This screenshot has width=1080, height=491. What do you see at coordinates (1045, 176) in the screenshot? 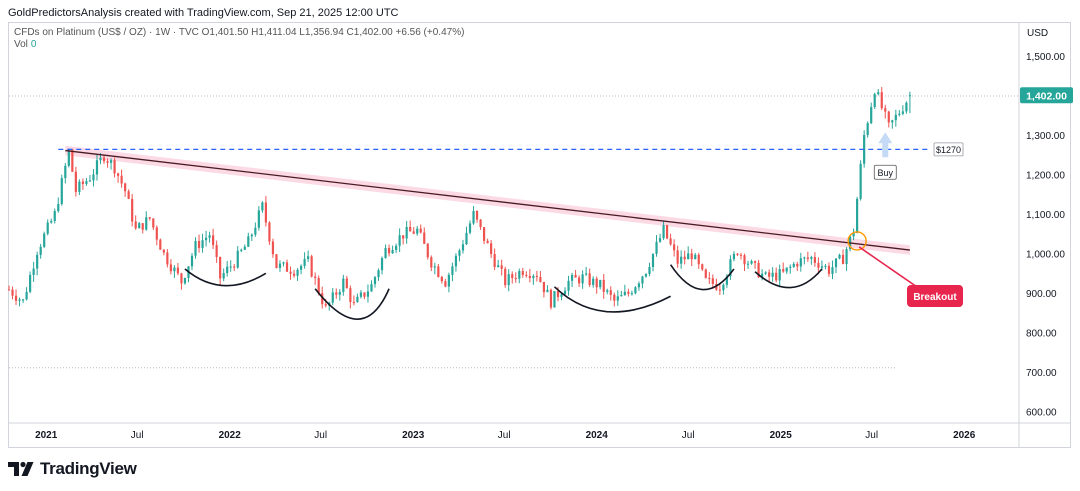
I see `y-tick-label: 1,200.00` at bounding box center [1045, 176].